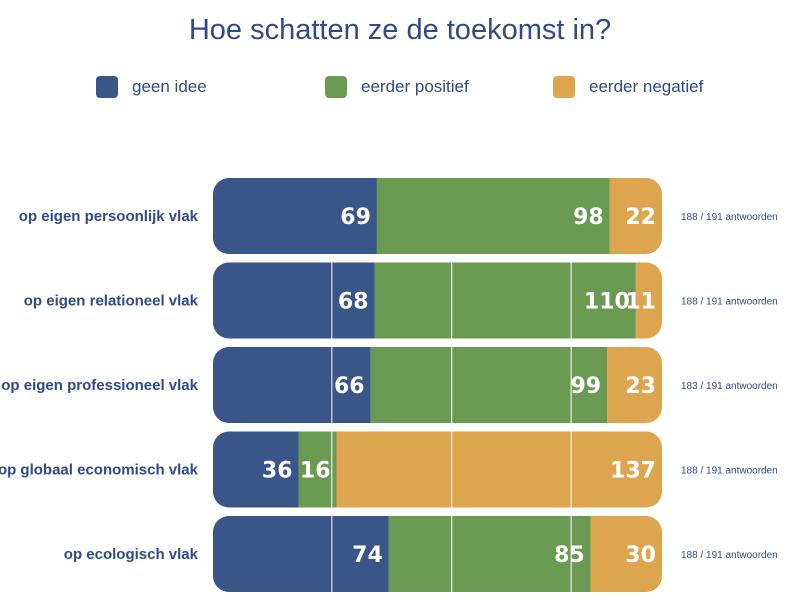 Image resolution: width=800 pixels, height=600 pixels. What do you see at coordinates (349, 386) in the screenshot?
I see `value-label-geen-idee: 66` at bounding box center [349, 386].